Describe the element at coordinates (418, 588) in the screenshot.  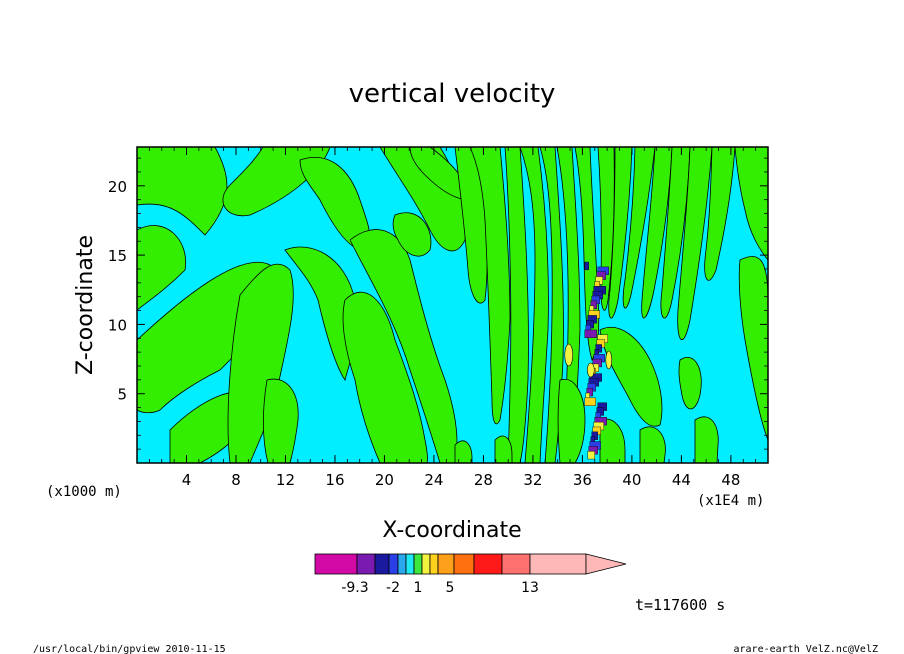
I see `colorbar-label: 1` at that location.